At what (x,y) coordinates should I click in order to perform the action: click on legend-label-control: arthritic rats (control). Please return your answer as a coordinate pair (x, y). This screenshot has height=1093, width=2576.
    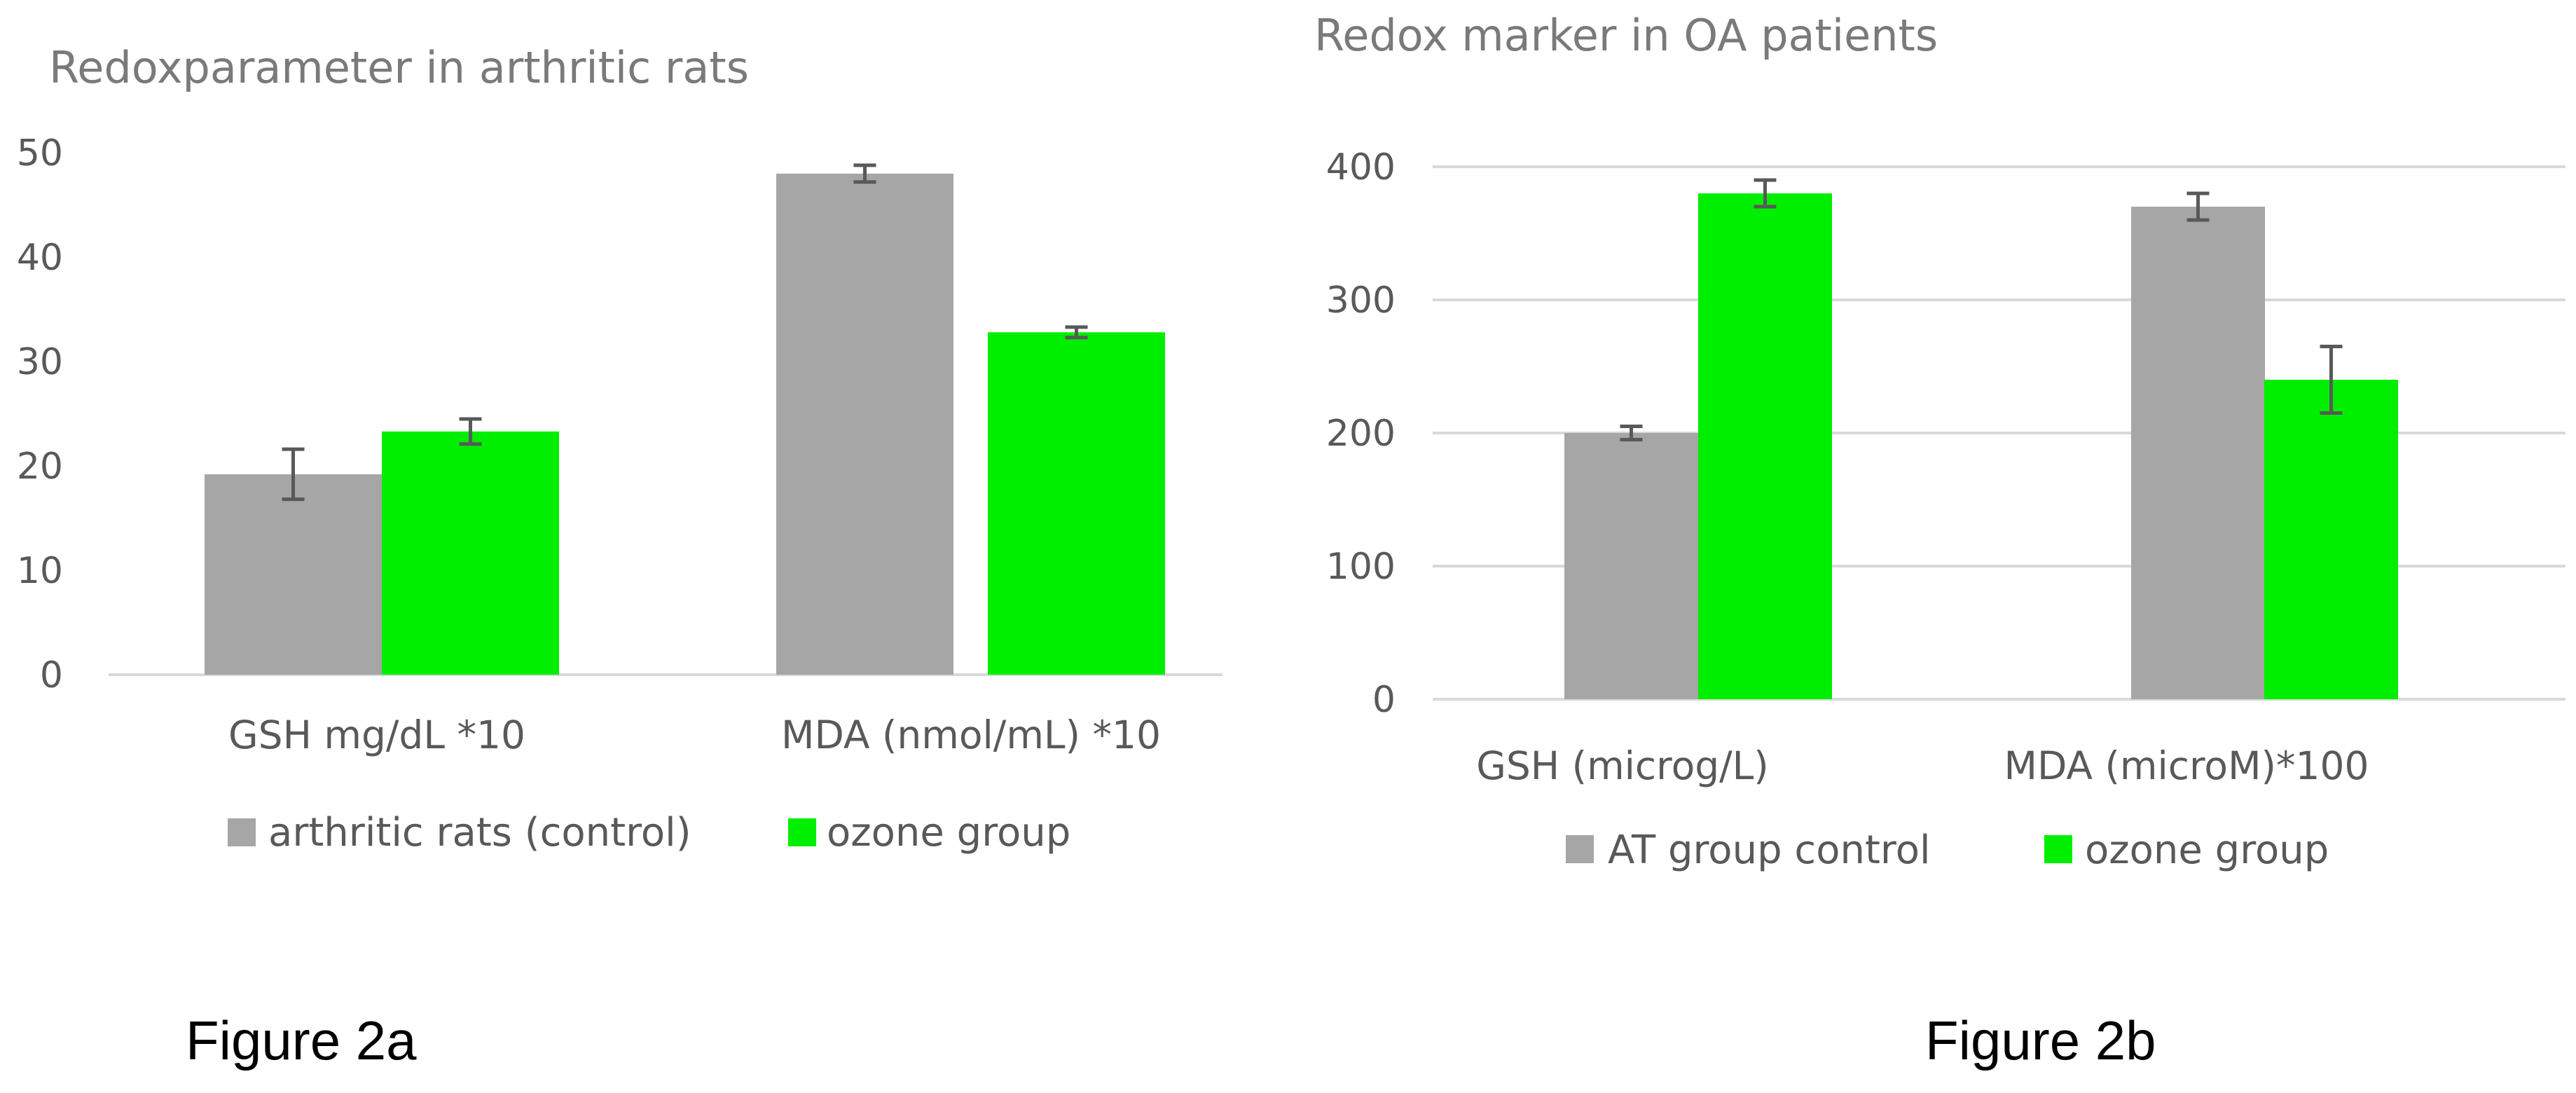
    Looking at the image, I should click on (479, 832).